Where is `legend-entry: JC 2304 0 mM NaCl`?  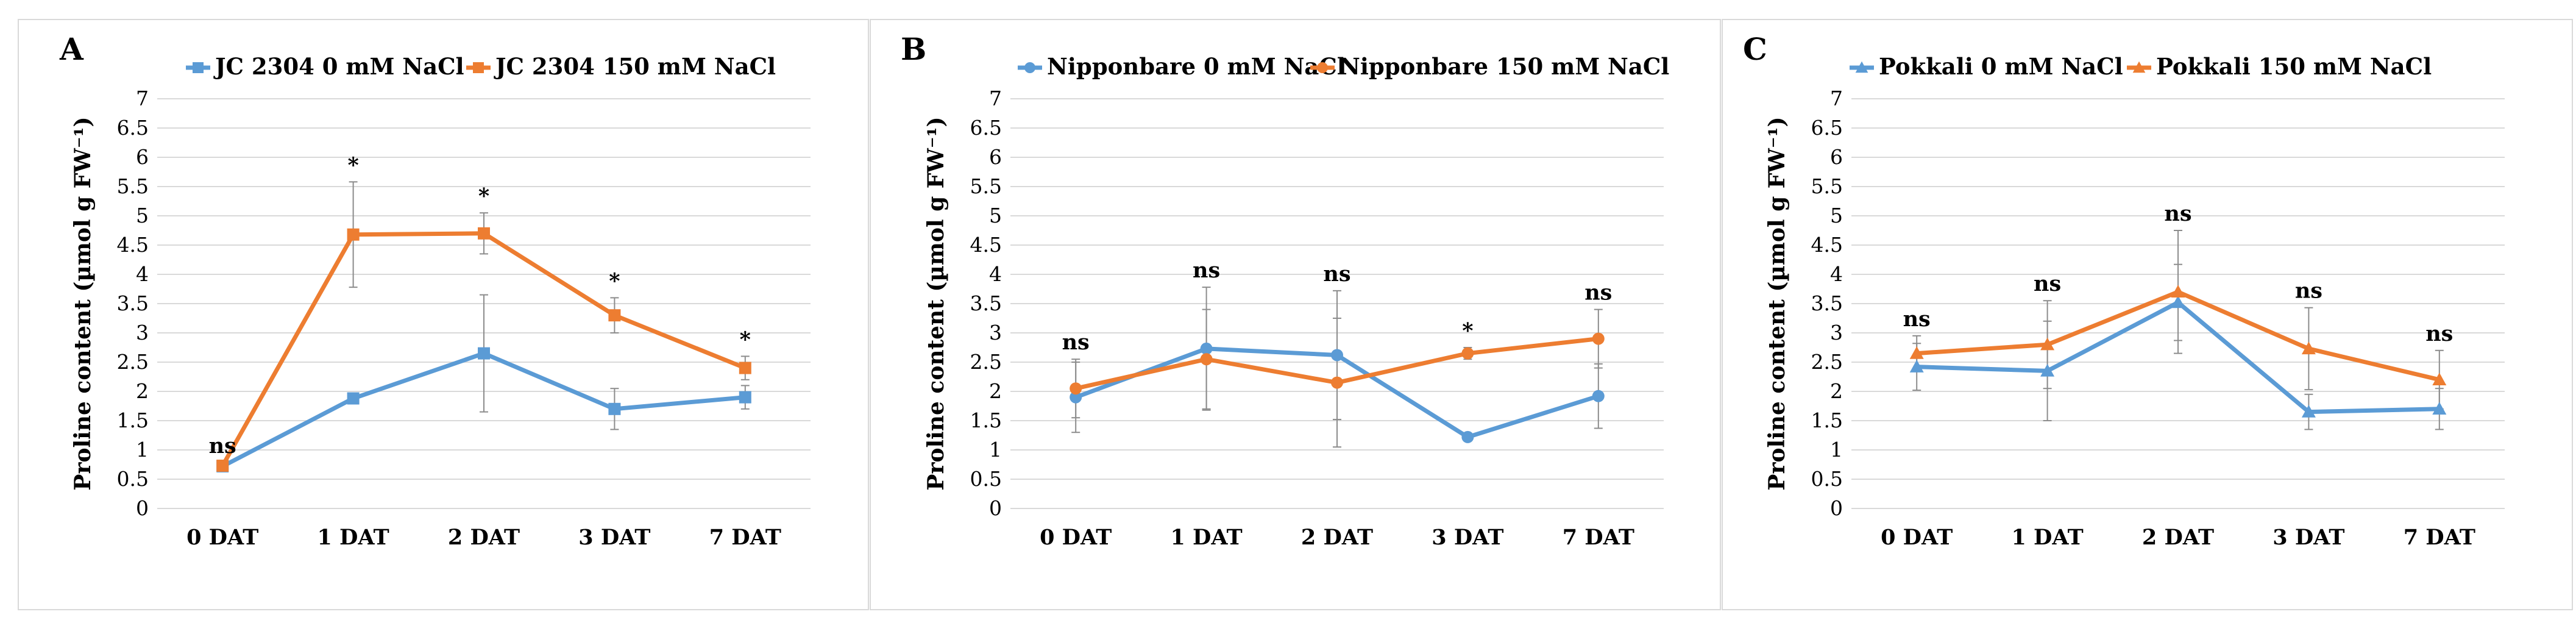 legend-entry: JC 2304 0 mM NaCl is located at coordinates (325, 66).